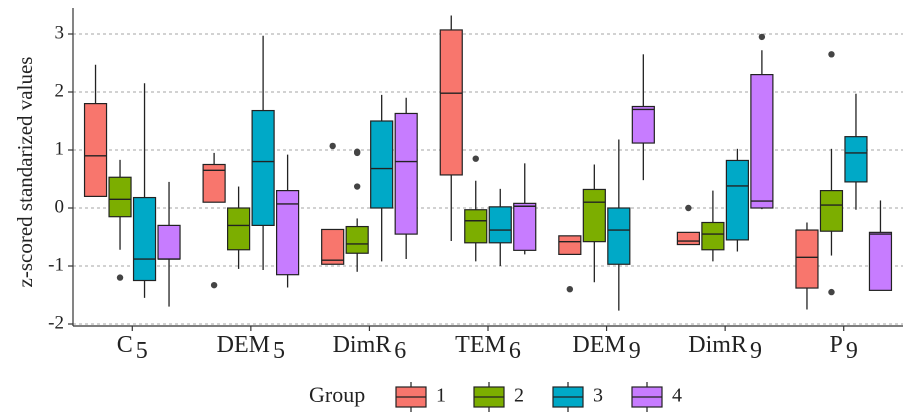 This screenshot has height=414, width=909. I want to click on x-tick-label: DEM 9, so click(606, 348).